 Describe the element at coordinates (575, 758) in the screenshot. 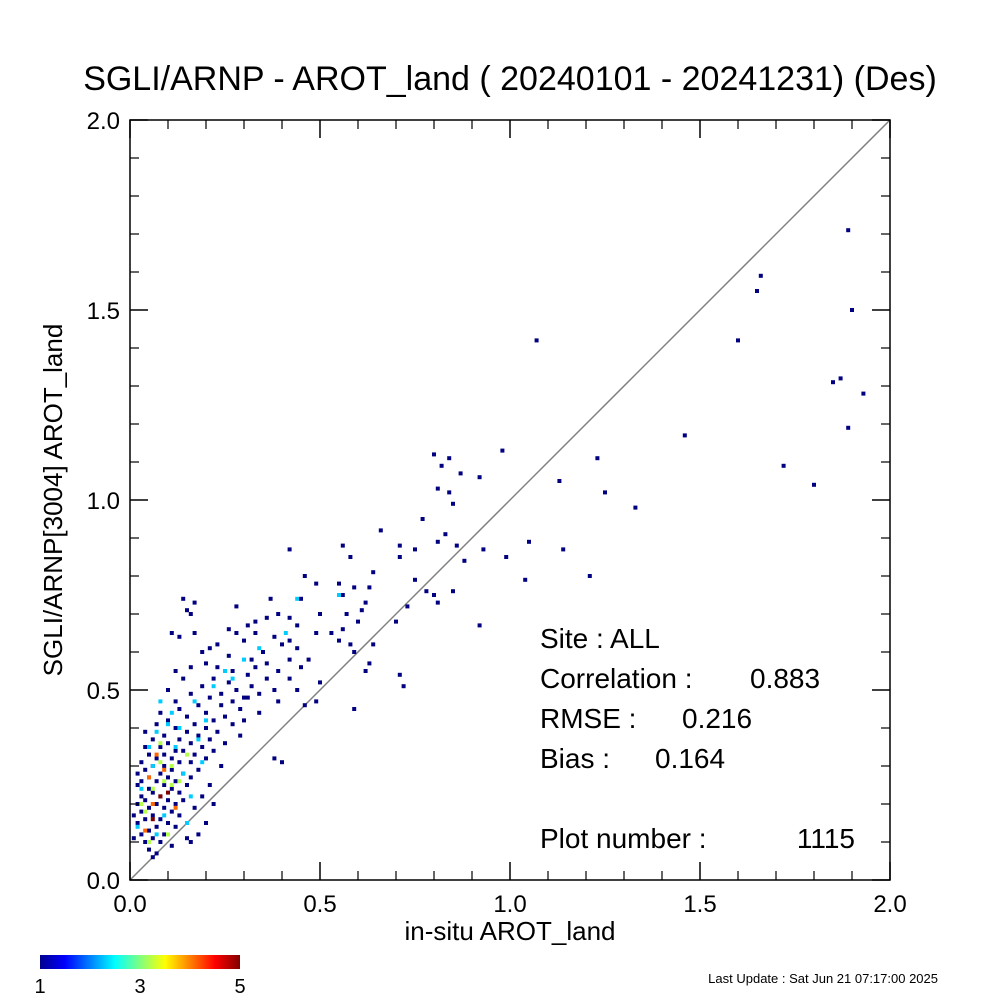

I see `stats-bias-label: Bias :` at that location.